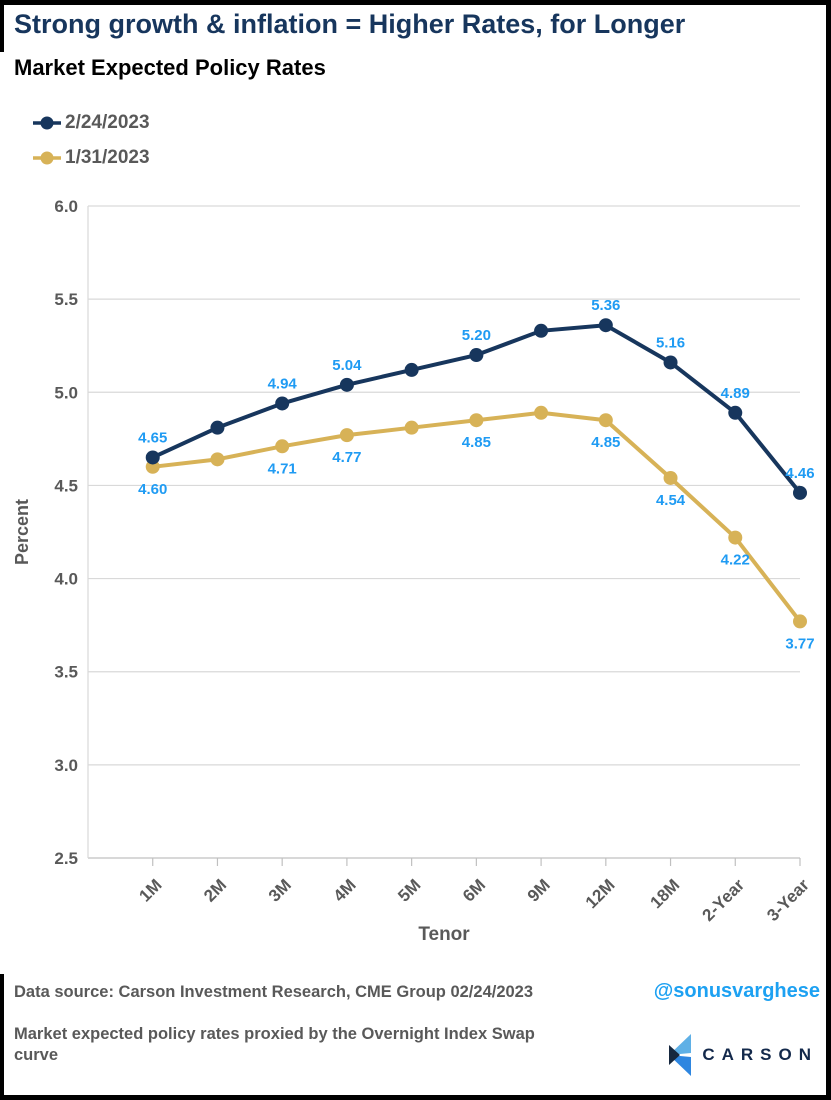  What do you see at coordinates (215, 890) in the screenshot?
I see `x-tick-label: 2M` at bounding box center [215, 890].